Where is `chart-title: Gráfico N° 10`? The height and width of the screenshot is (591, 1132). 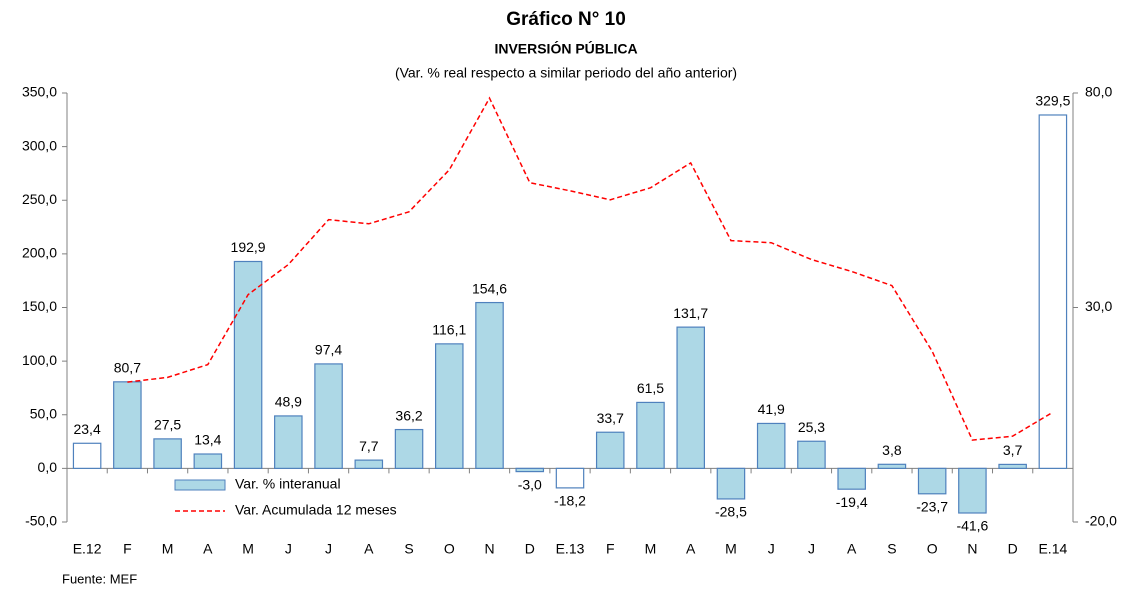 chart-title: Gráfico N° 10 is located at coordinates (566, 19).